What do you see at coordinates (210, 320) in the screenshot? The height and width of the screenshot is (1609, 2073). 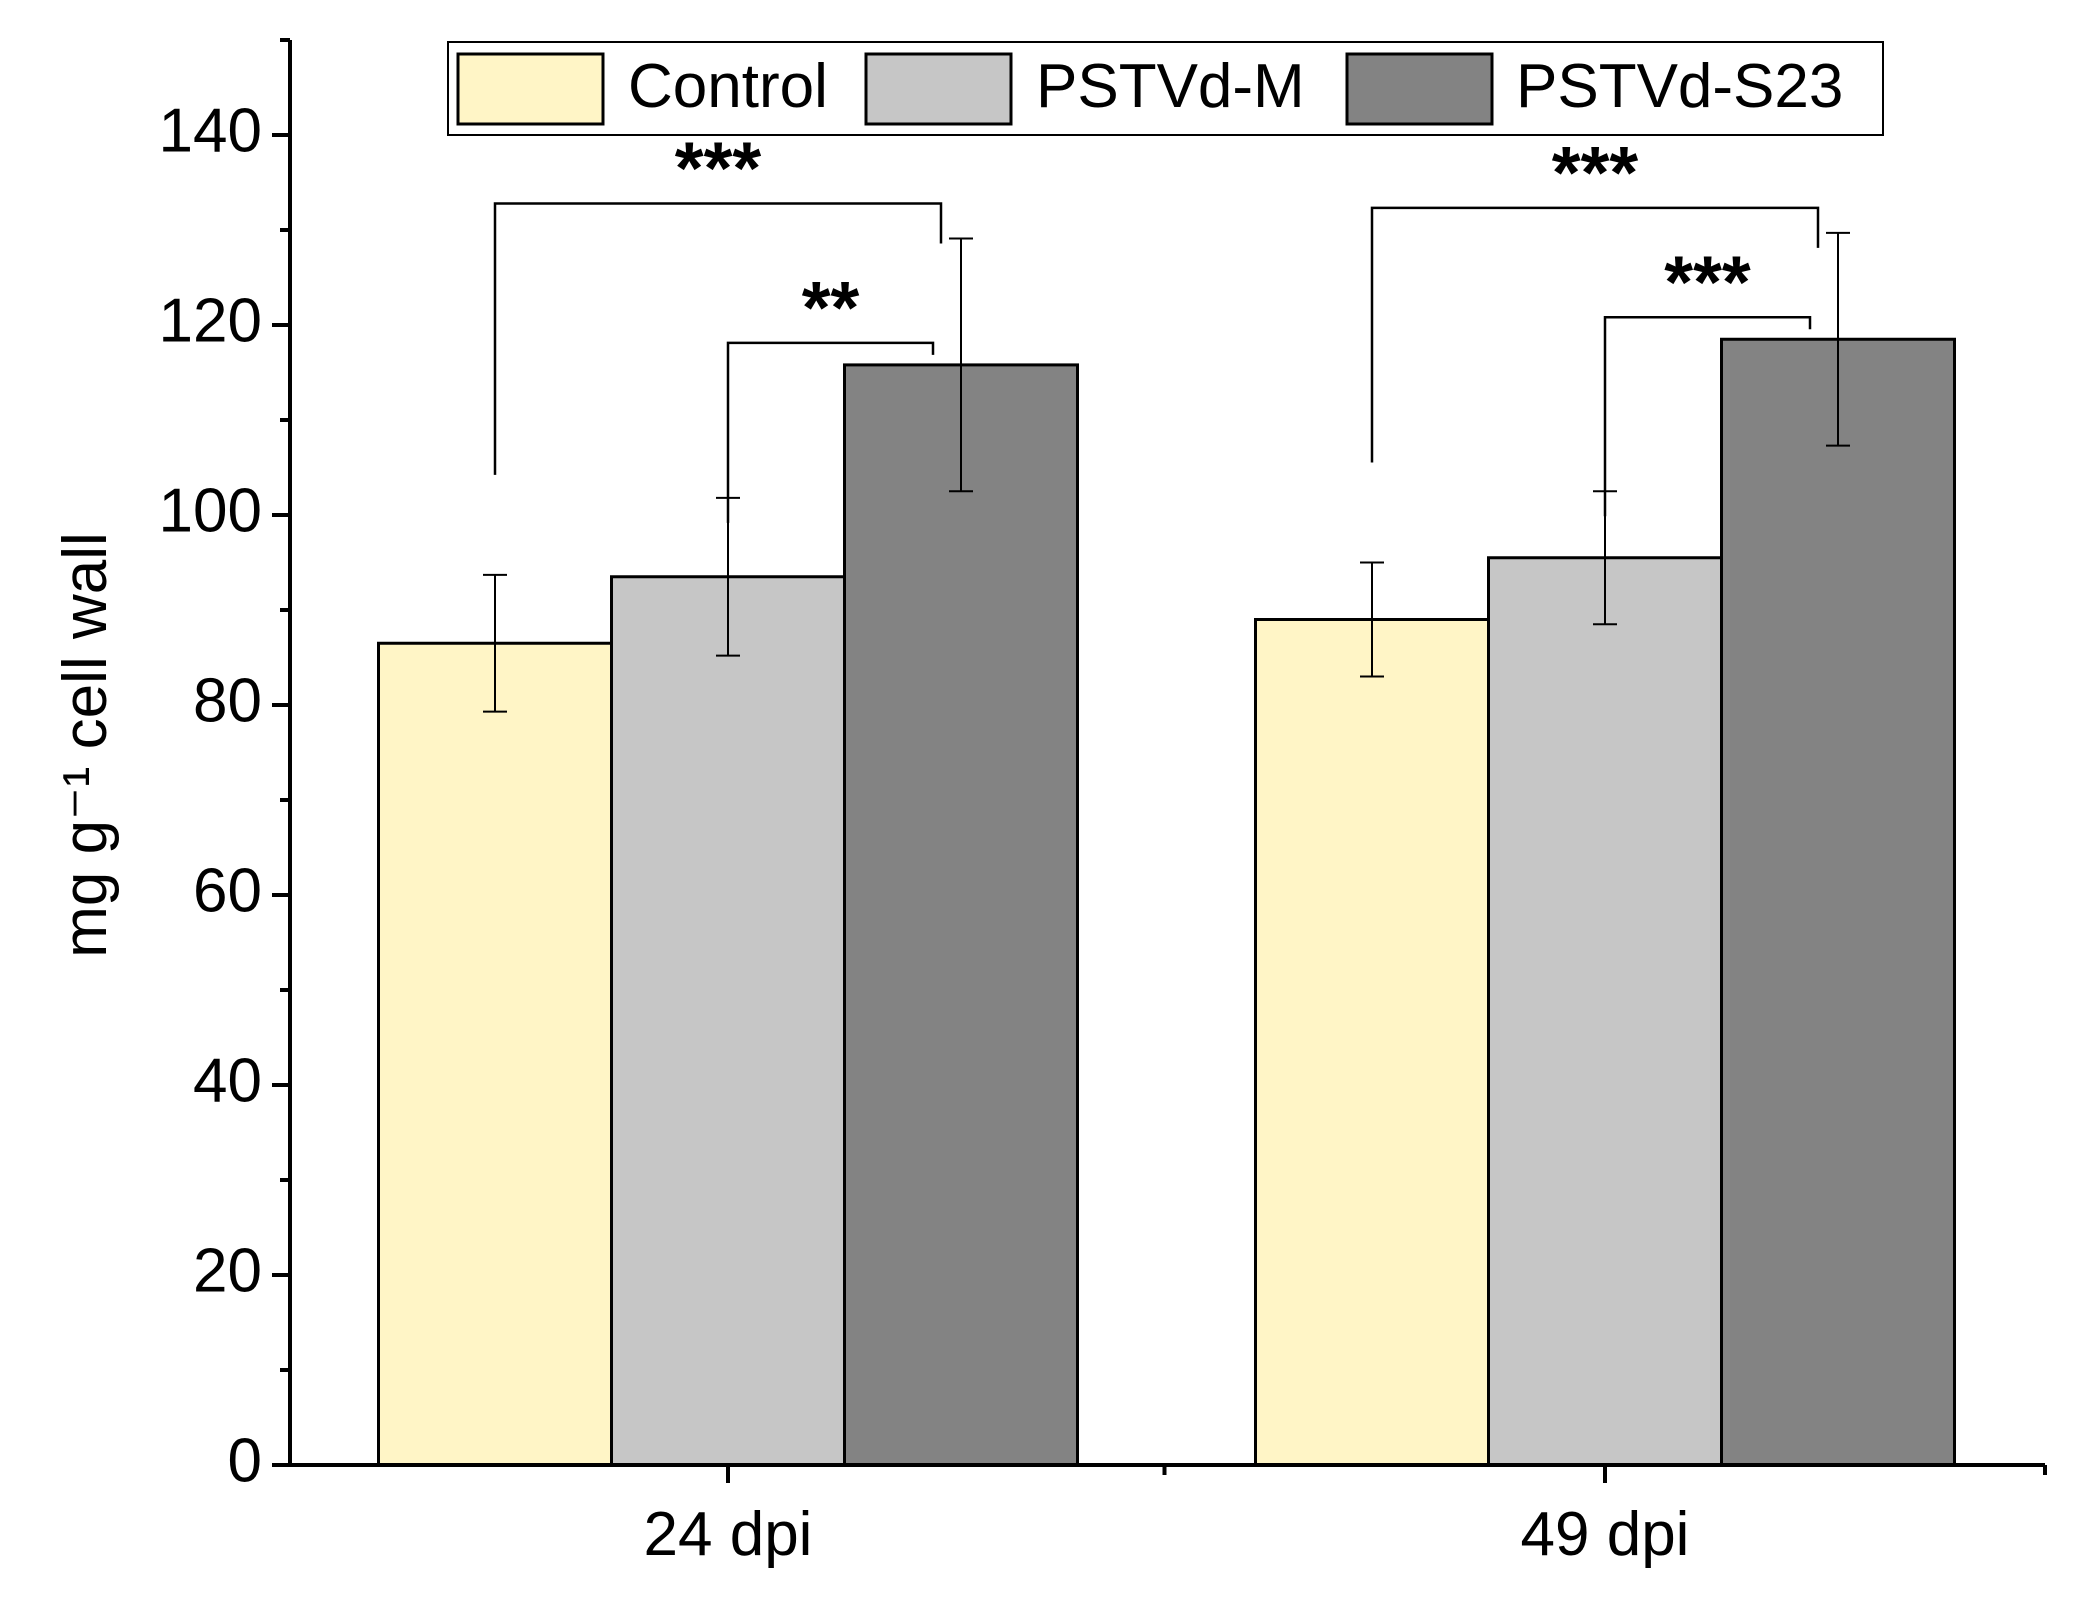 I see `y-tick-label-120: 120` at bounding box center [210, 320].